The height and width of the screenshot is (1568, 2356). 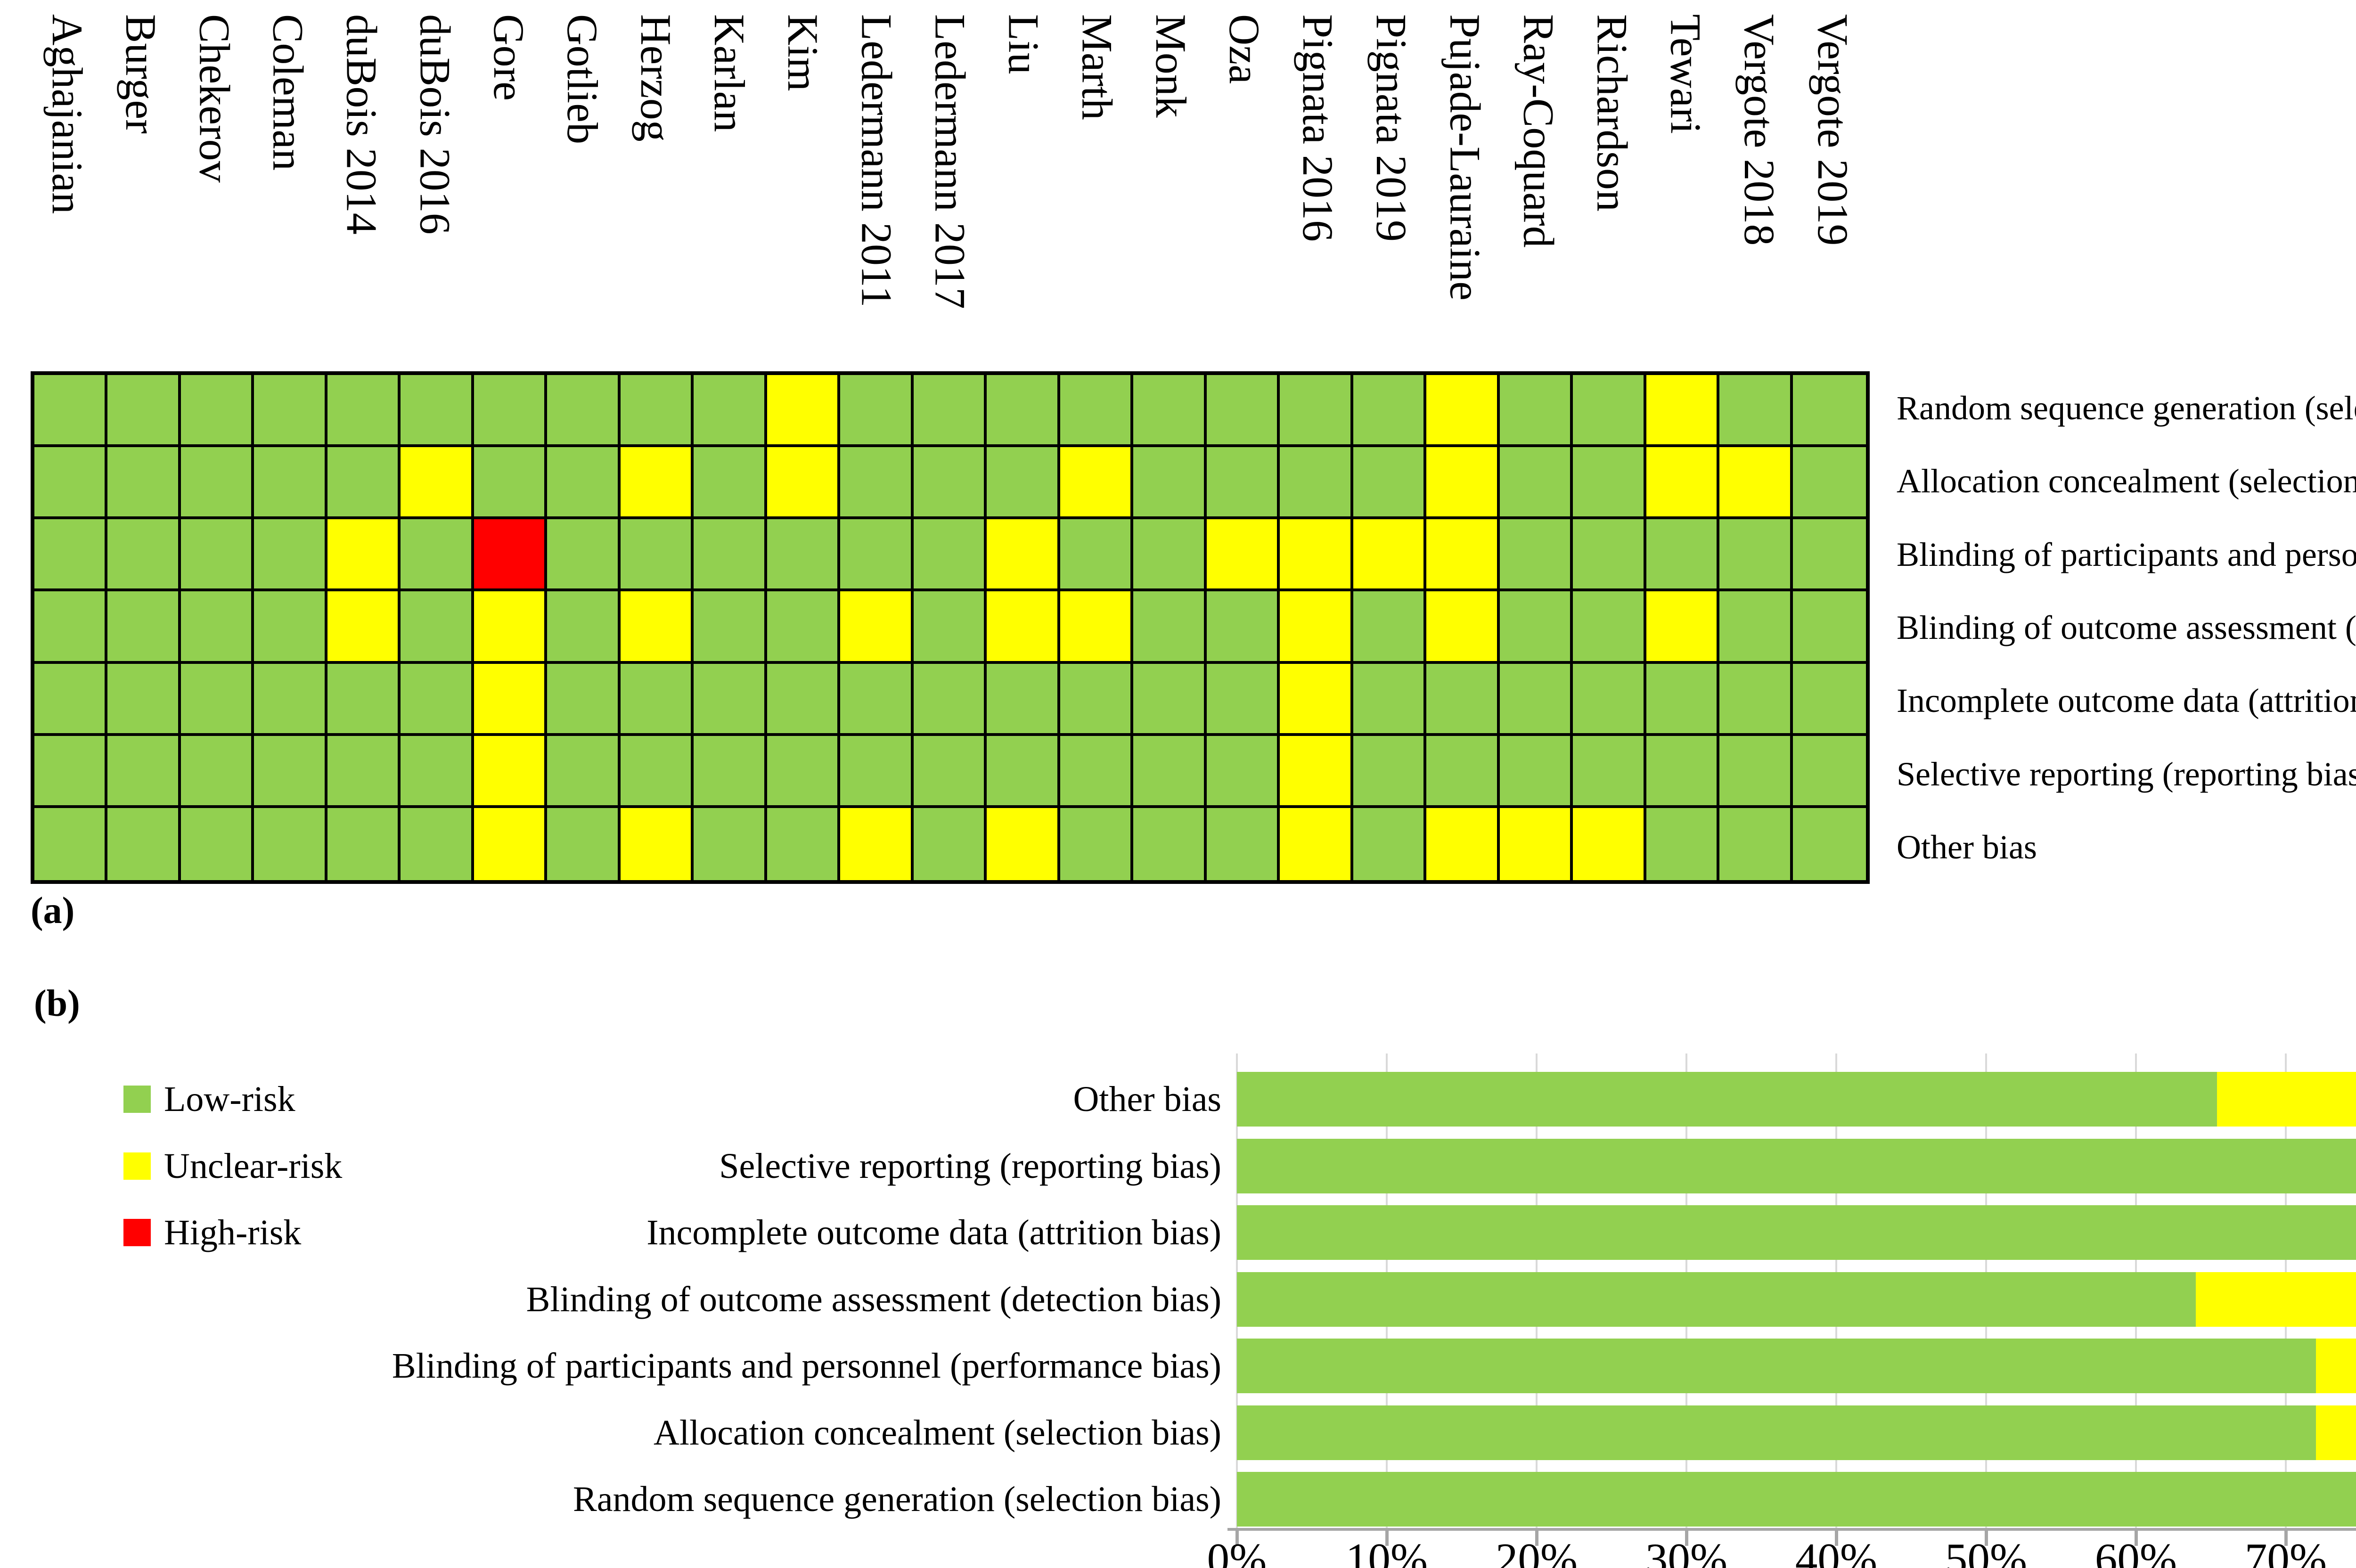 What do you see at coordinates (288, 92) in the screenshot?
I see `study-name: Coleman` at bounding box center [288, 92].